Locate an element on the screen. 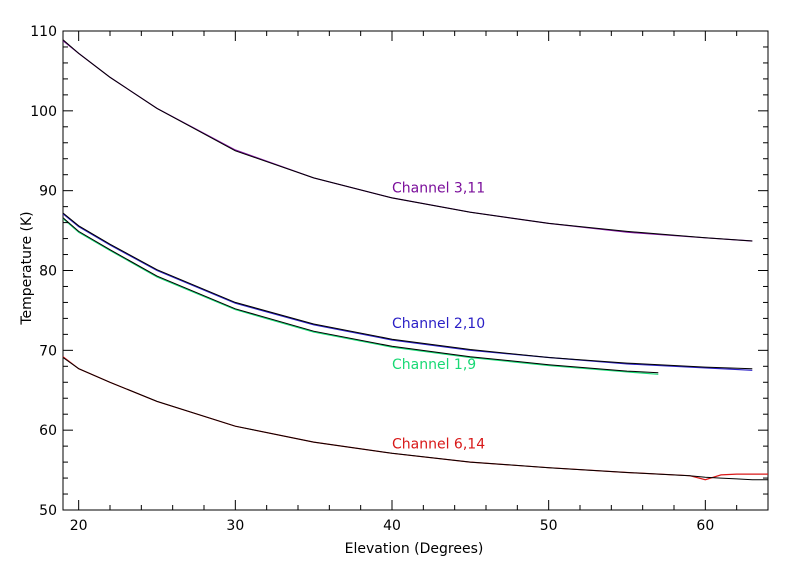 The width and height of the screenshot is (796, 568). series-label-0: Channel 3,11 is located at coordinates (438, 188).